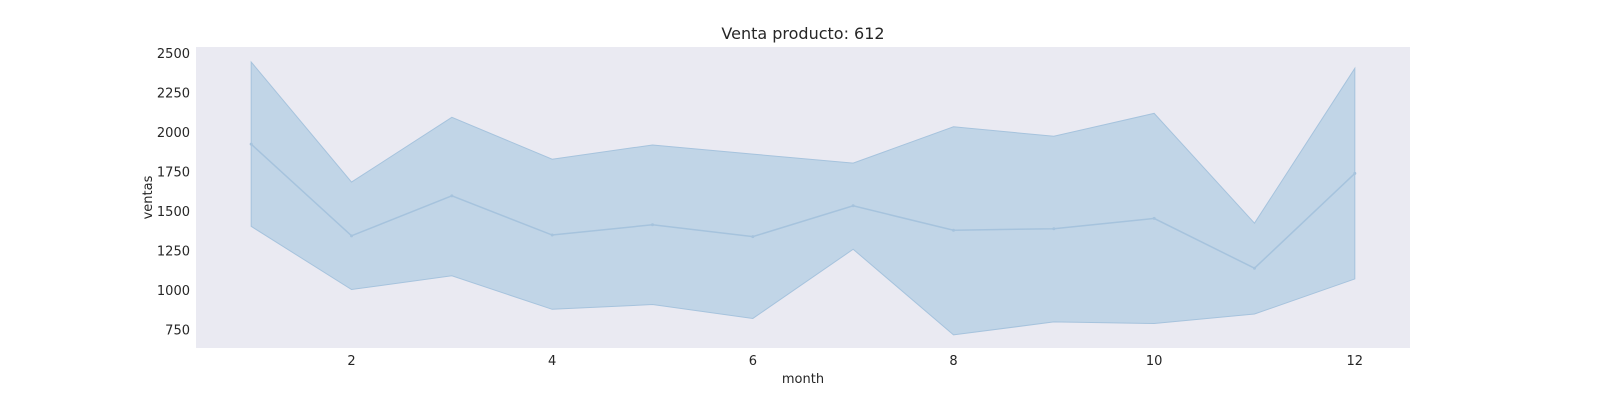 The height and width of the screenshot is (400, 1600). What do you see at coordinates (802, 33) in the screenshot?
I see `chart-title: Venta producto: 612` at bounding box center [802, 33].